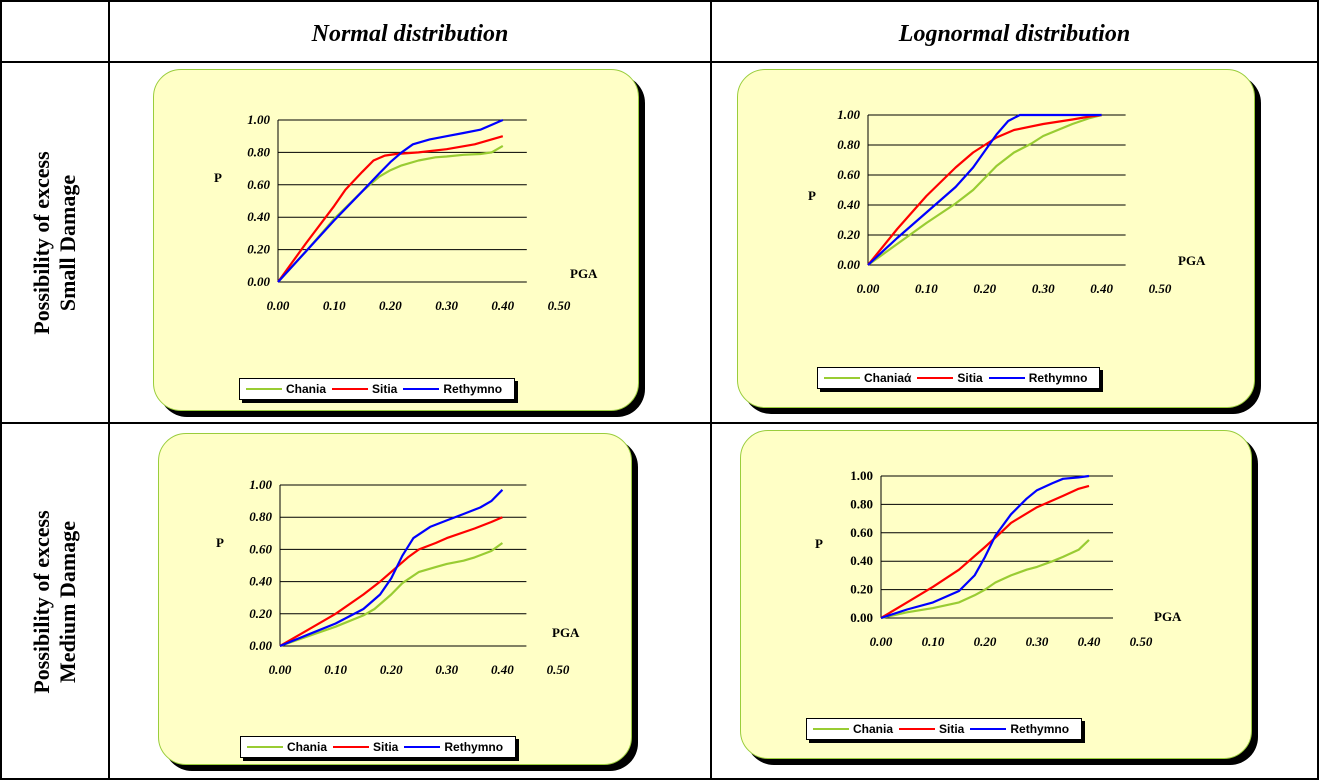  I want to click on row1-label-cell: Possibility of excess Small Damage, so click(55, 242).